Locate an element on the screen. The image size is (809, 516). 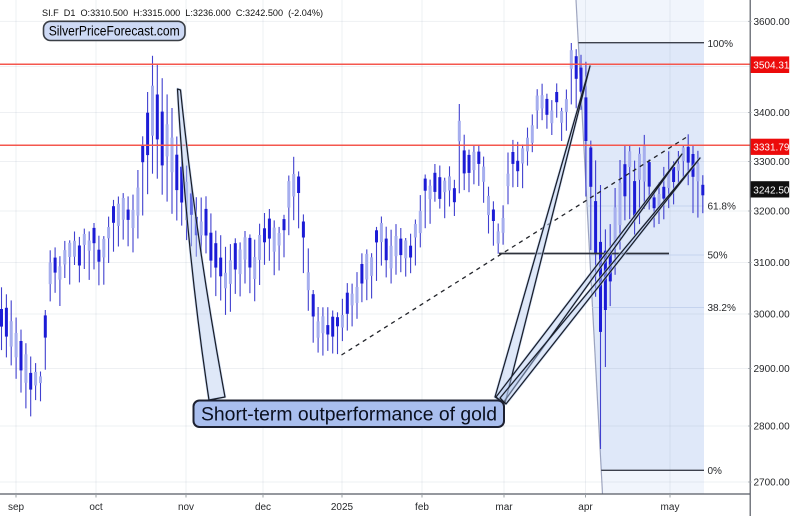
svg-text: 3000.00 is located at coordinates (772, 315).